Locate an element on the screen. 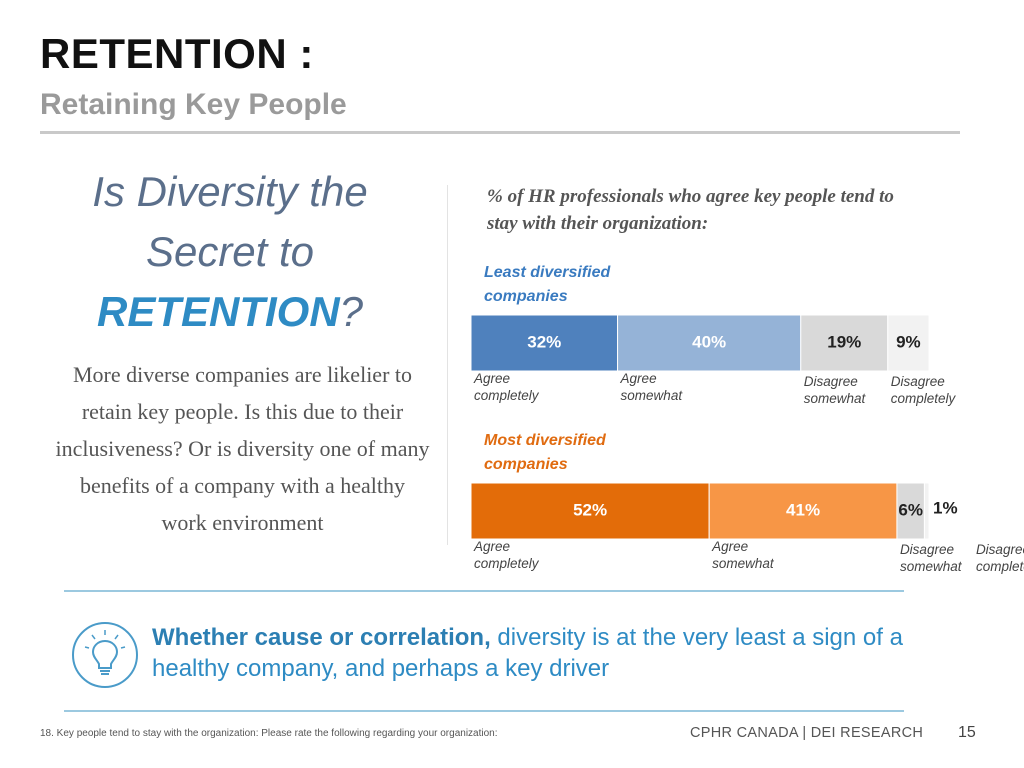  takeaway-bold: Whether cause or correlation, is located at coordinates (321, 637).